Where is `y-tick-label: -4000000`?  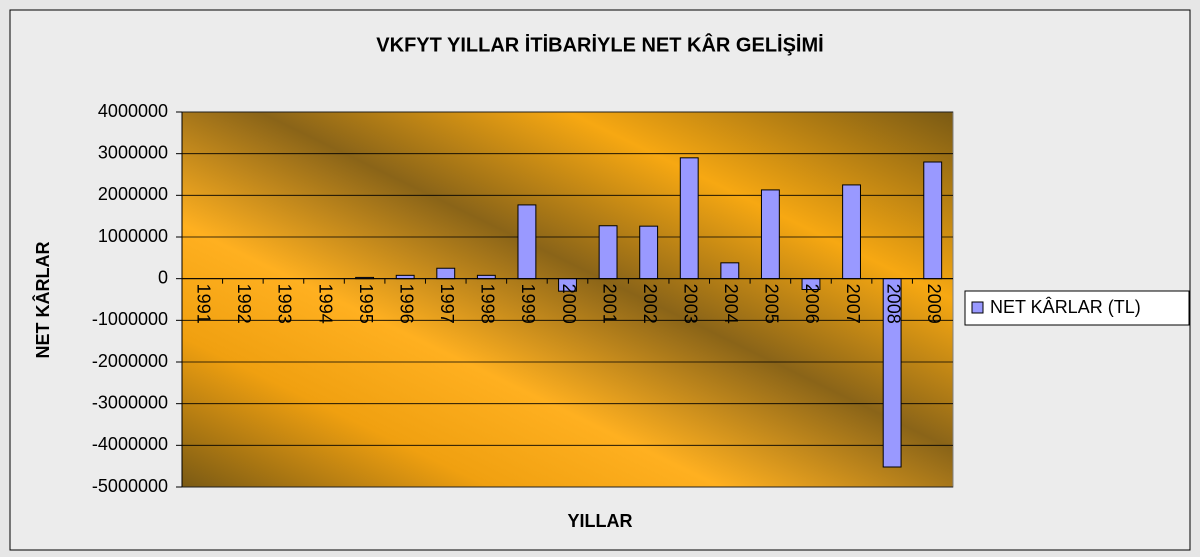
y-tick-label: -4000000 is located at coordinates (130, 444).